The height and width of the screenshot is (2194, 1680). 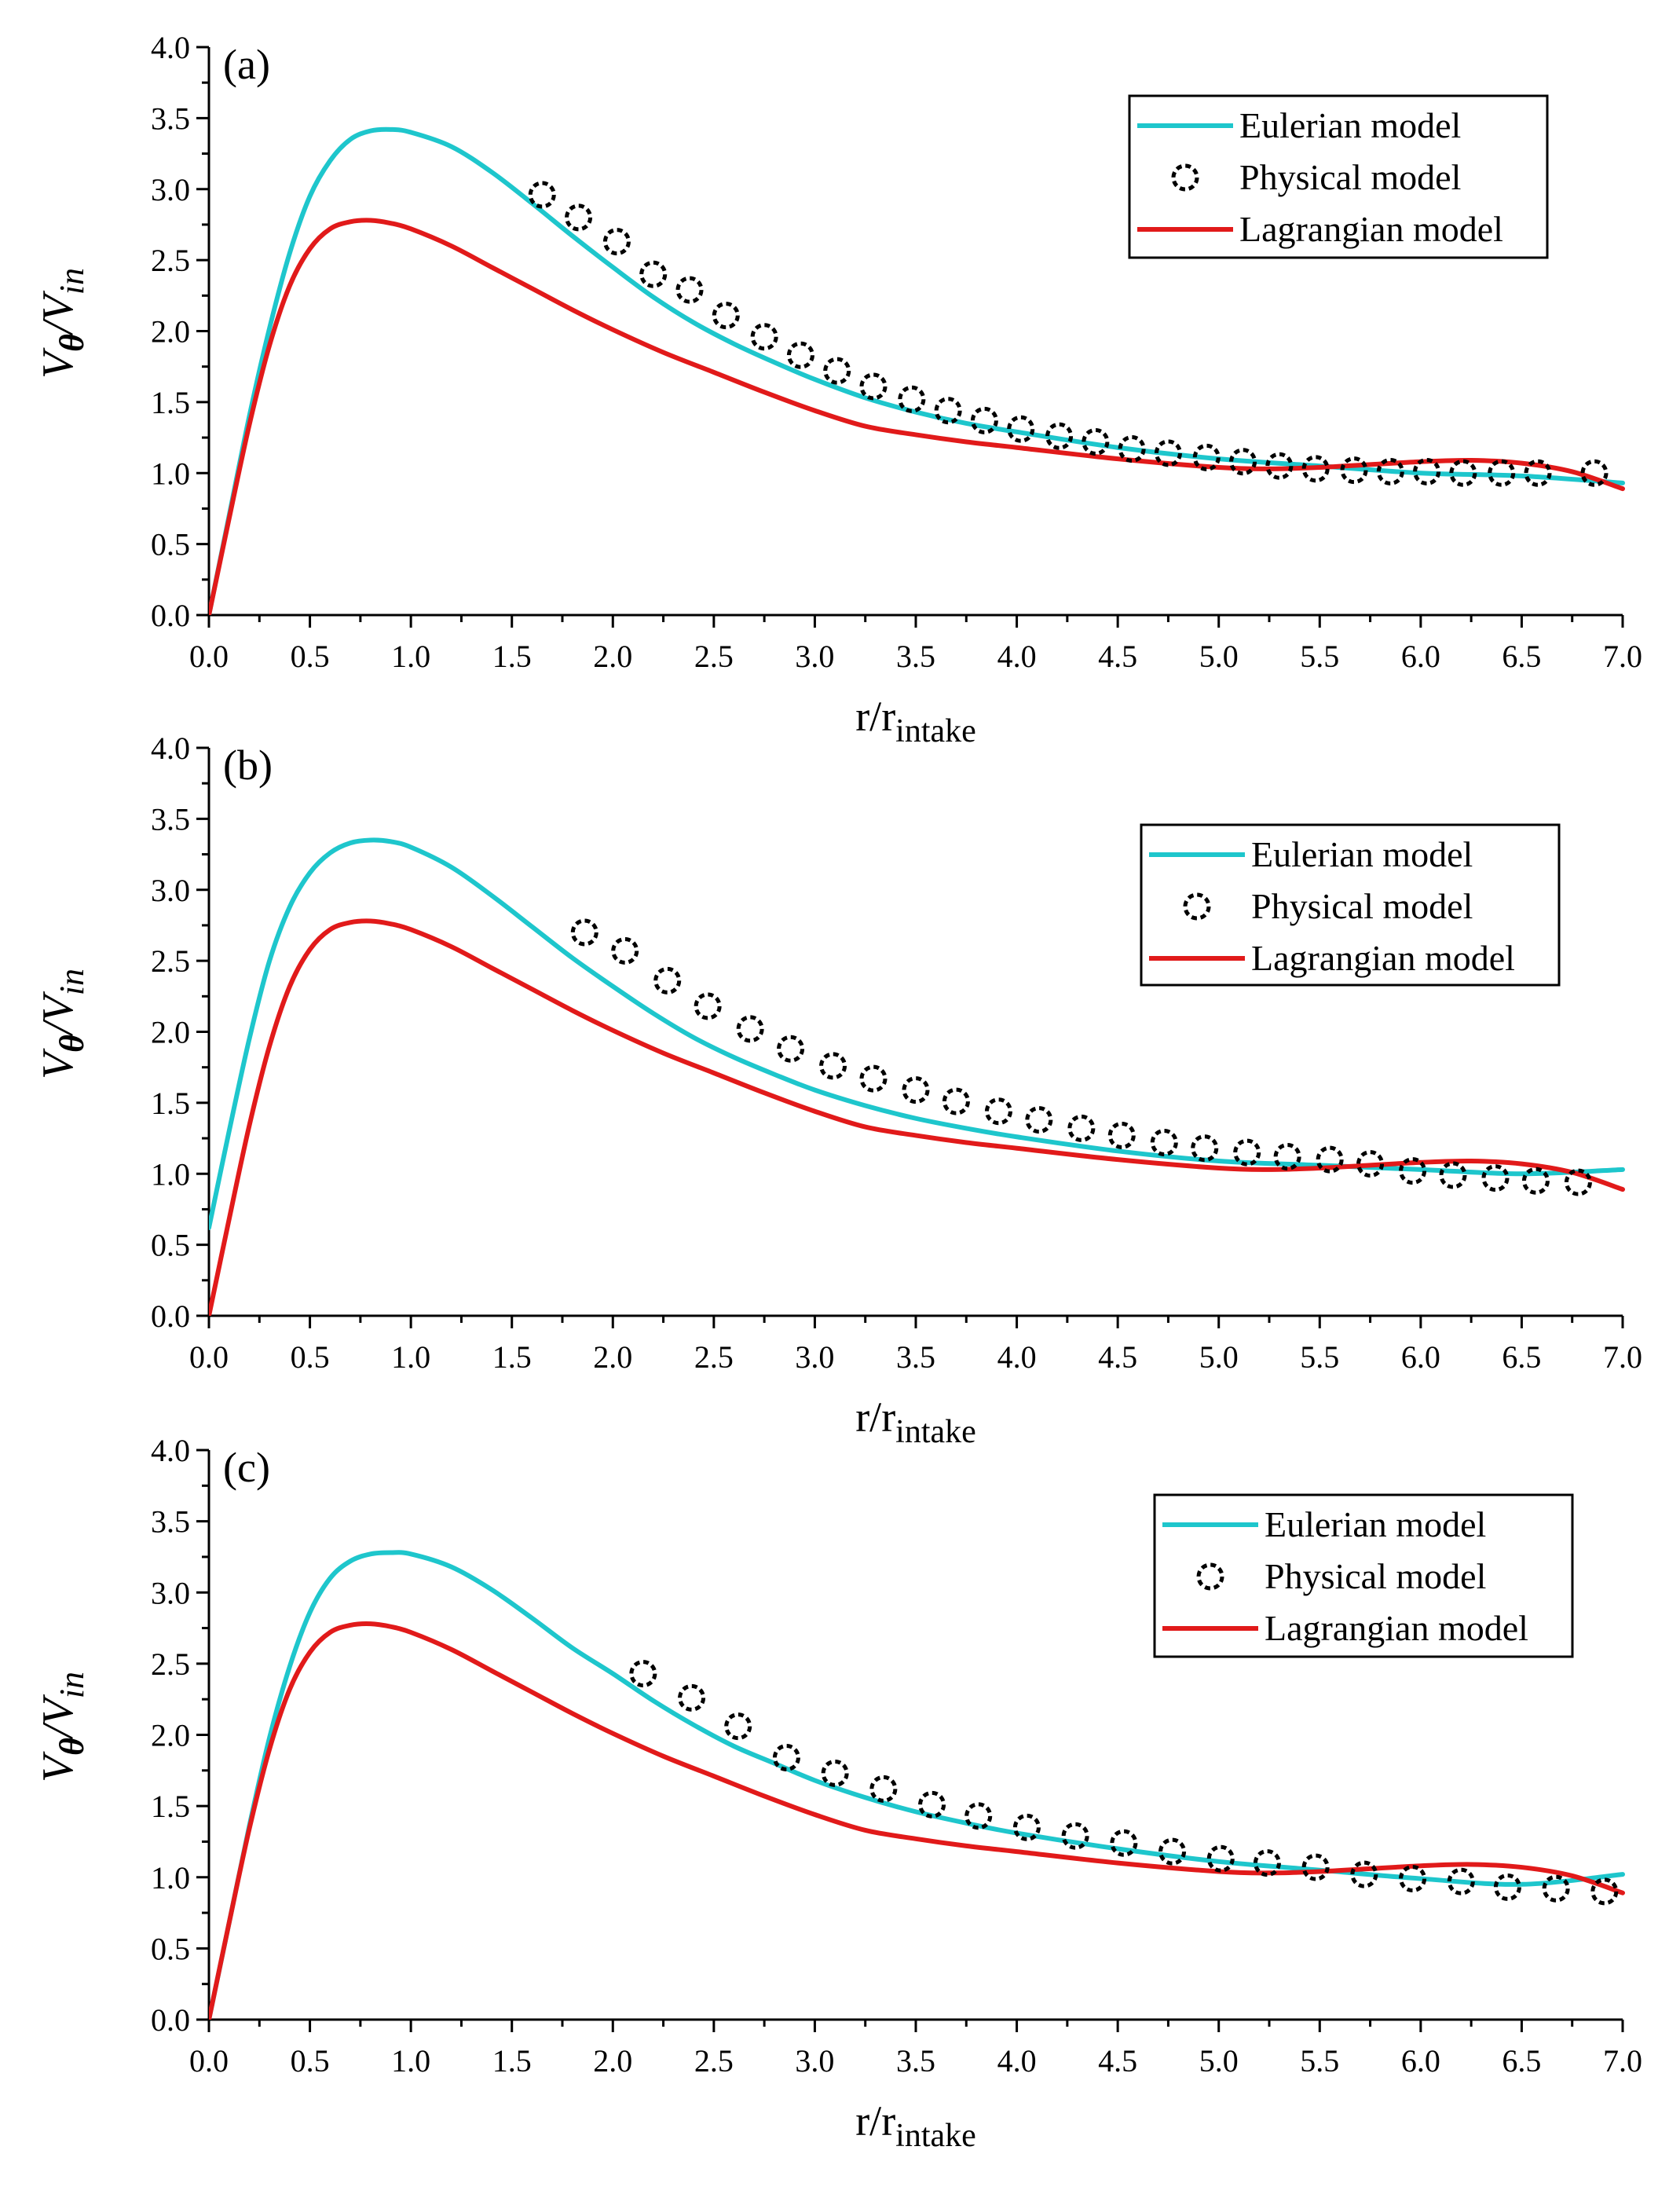 I want to click on x-tick-label: 3.0, so click(x=814, y=2061).